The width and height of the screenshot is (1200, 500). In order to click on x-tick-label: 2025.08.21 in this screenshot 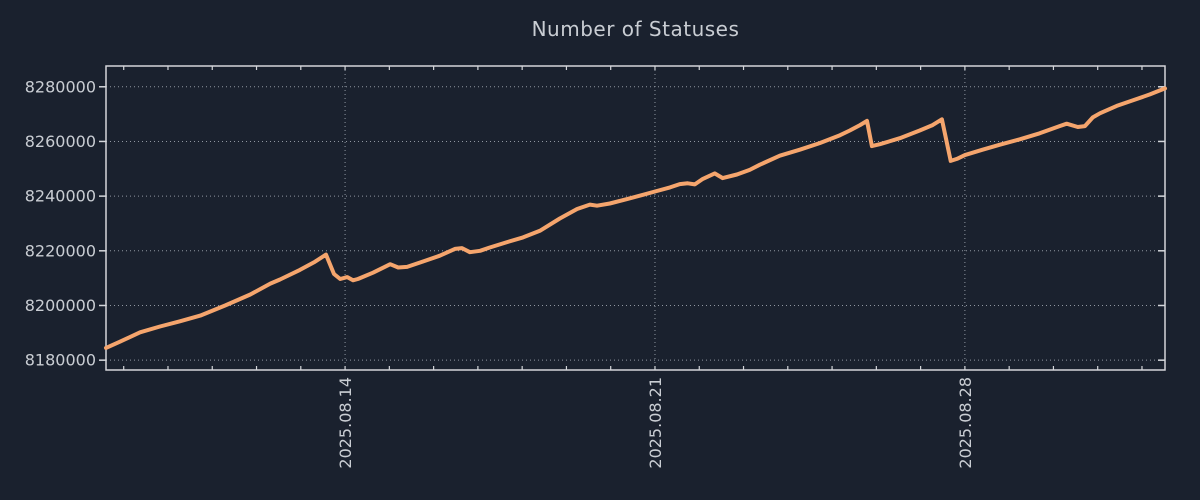, I will do `click(655, 423)`.